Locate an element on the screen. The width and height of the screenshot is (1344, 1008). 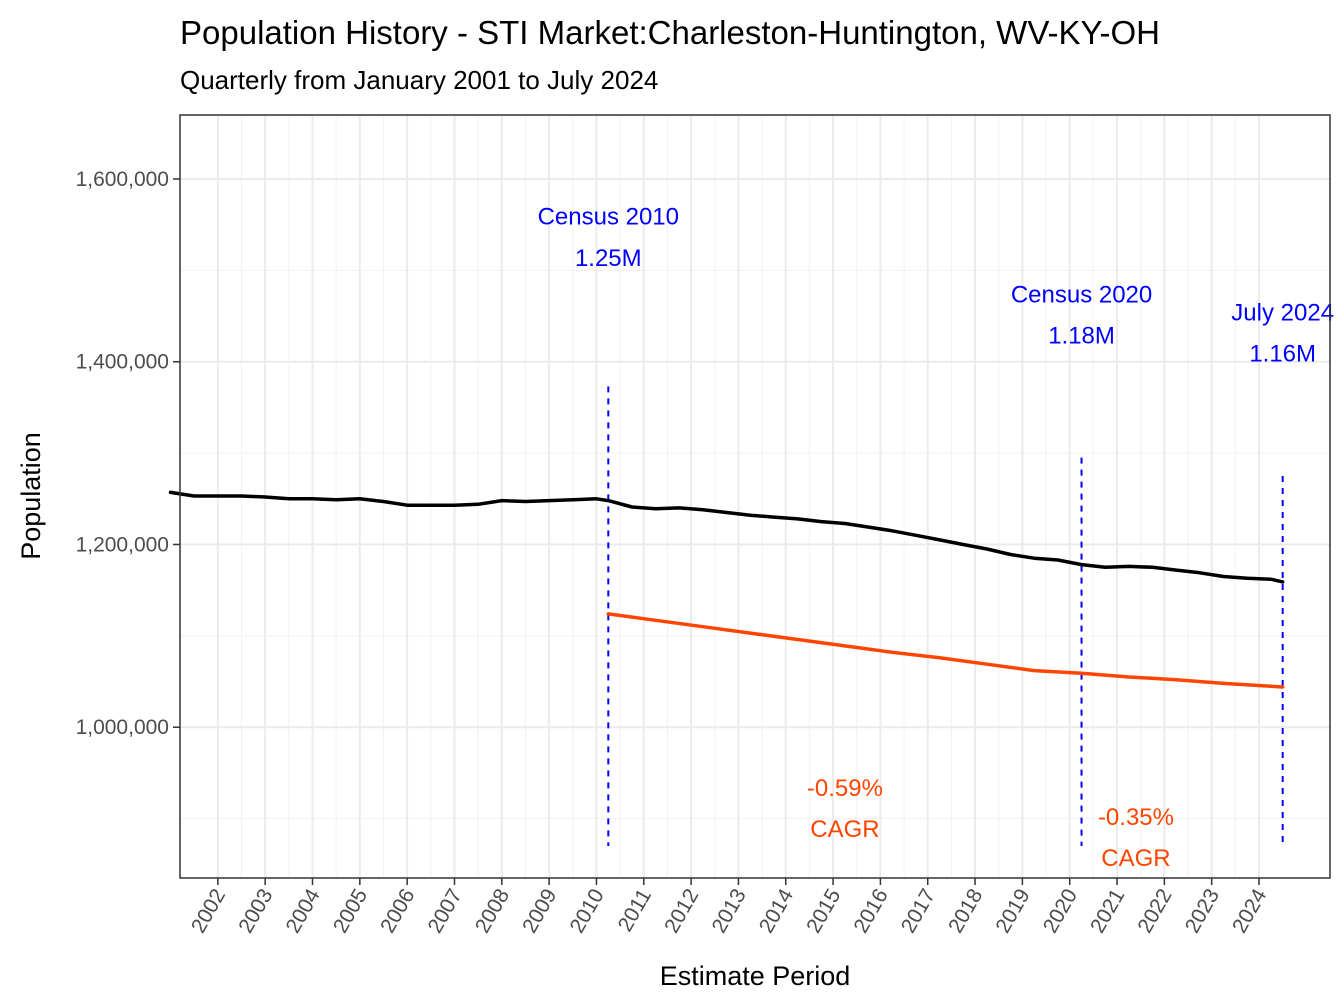
x-tick-label: 2016 is located at coordinates (870, 911).